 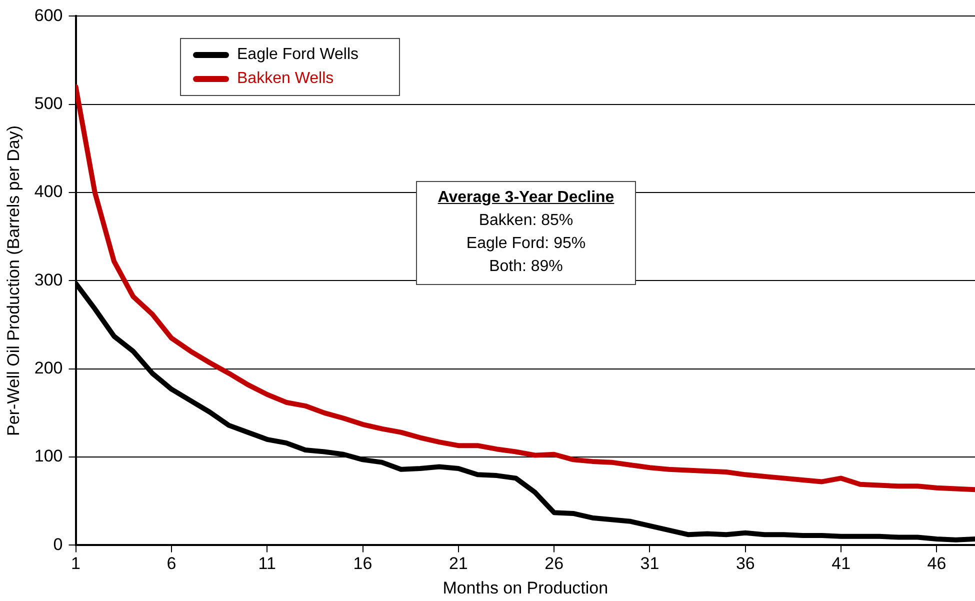 I want to click on y-tick-label: 600, so click(x=48, y=15).